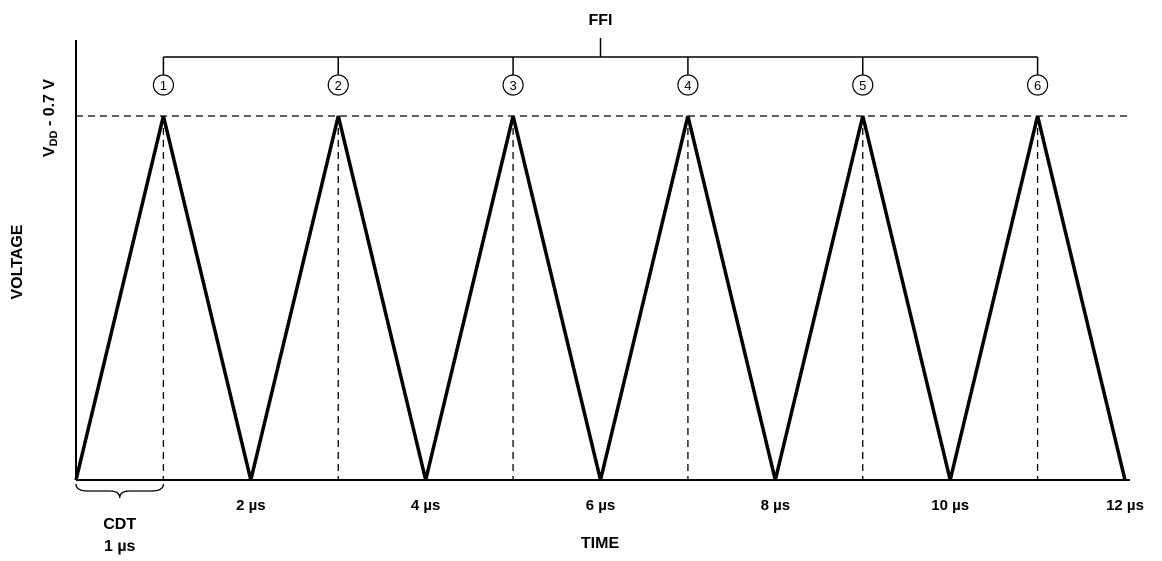  I want to click on x-tick-label-12: 12 µs, so click(1125, 505).